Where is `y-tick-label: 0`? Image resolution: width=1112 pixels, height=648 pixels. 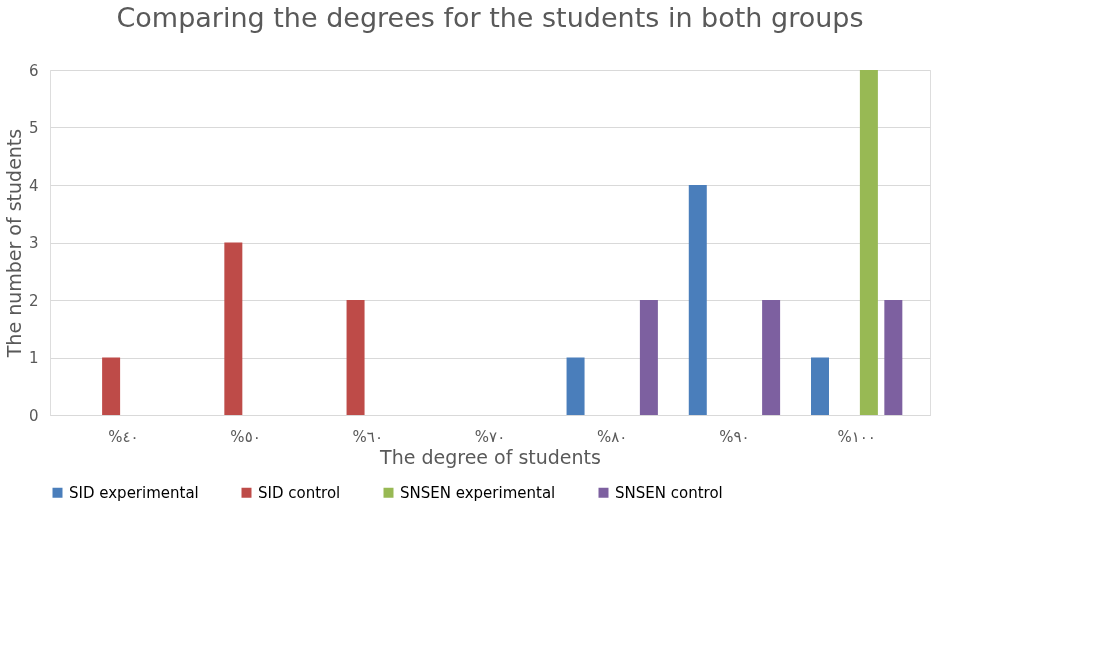
y-tick-label: 0 is located at coordinates (33, 415).